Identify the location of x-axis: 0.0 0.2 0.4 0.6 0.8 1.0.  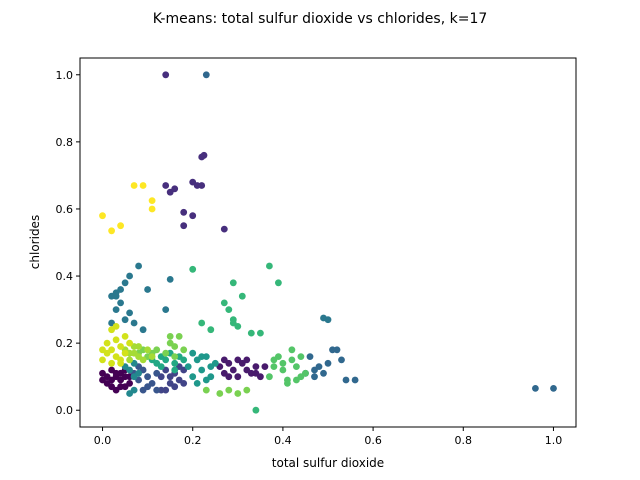
(328, 437).